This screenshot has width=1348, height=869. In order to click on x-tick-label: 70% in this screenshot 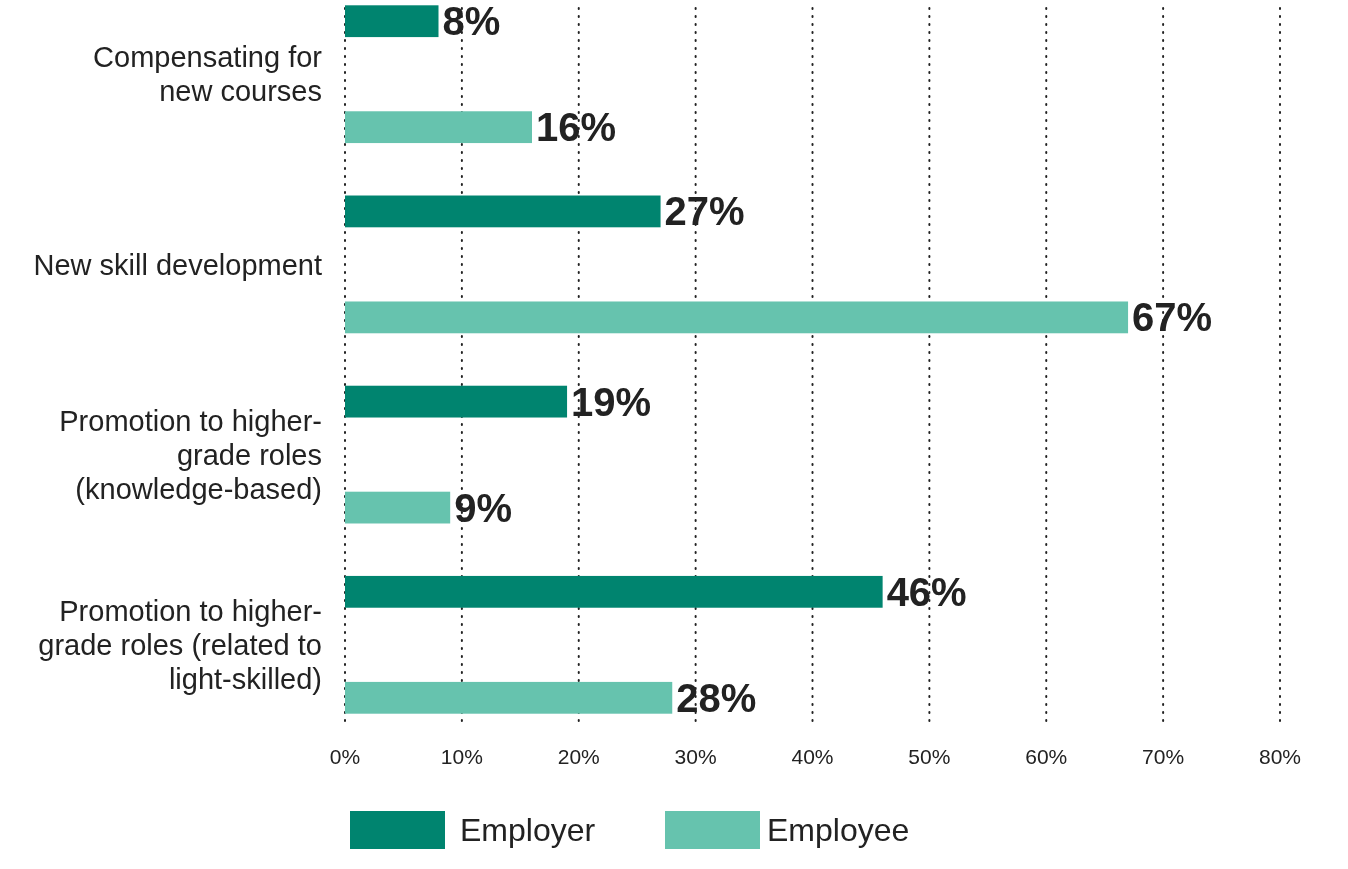, I will do `click(1163, 756)`.